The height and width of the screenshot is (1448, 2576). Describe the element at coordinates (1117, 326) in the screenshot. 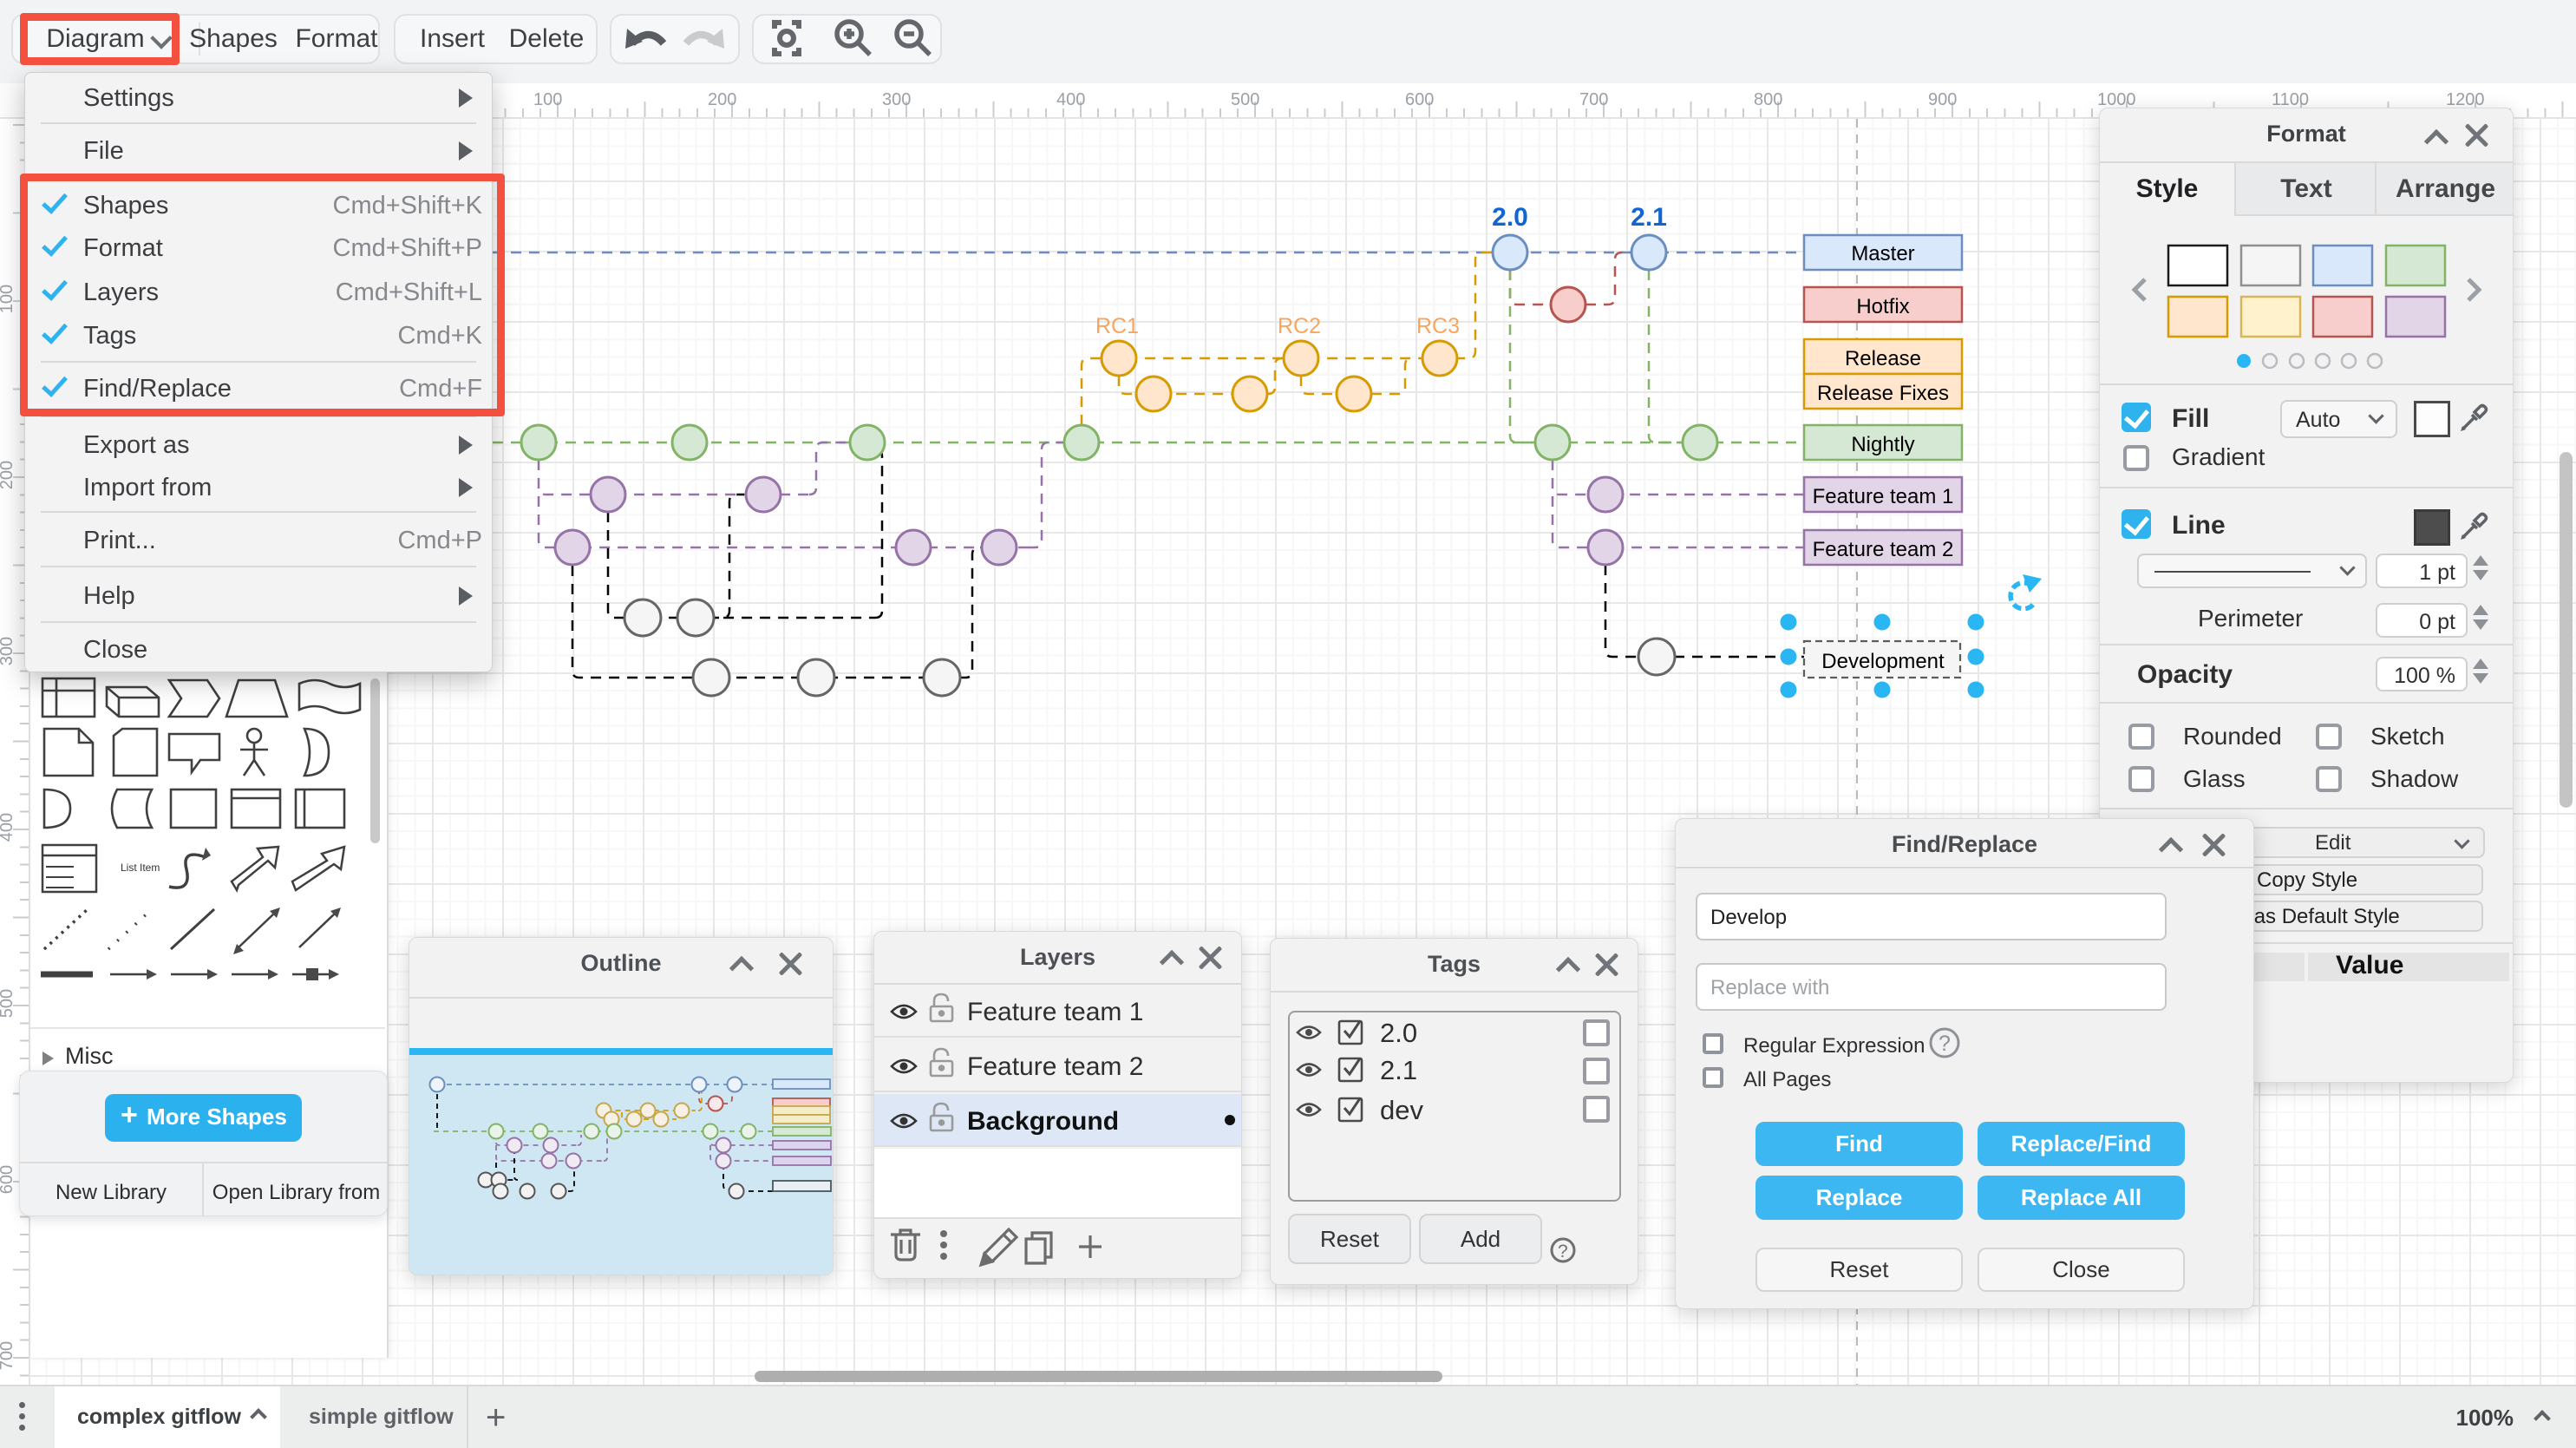

I see `svg-text: RC1` at that location.